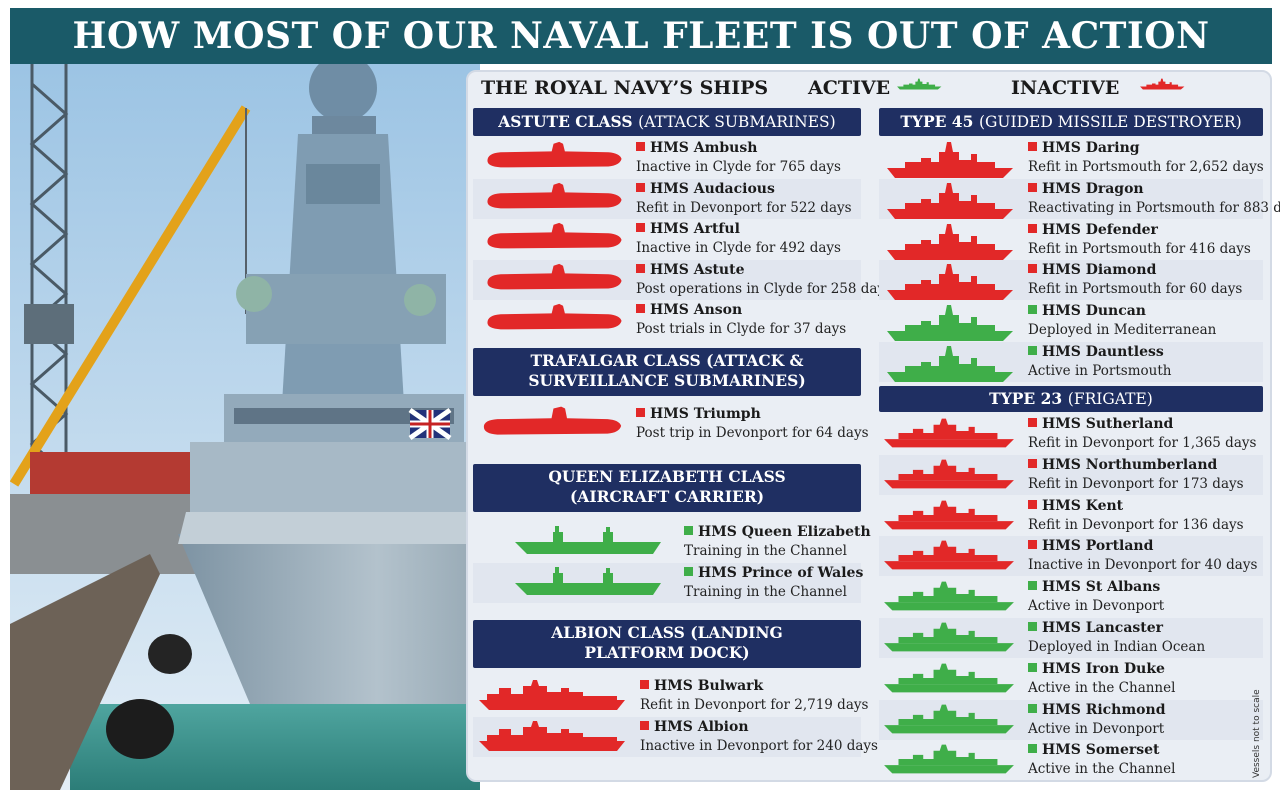  What do you see at coordinates (1091, 148) in the screenshot?
I see `ship-name-text: HMS Daring` at bounding box center [1091, 148].